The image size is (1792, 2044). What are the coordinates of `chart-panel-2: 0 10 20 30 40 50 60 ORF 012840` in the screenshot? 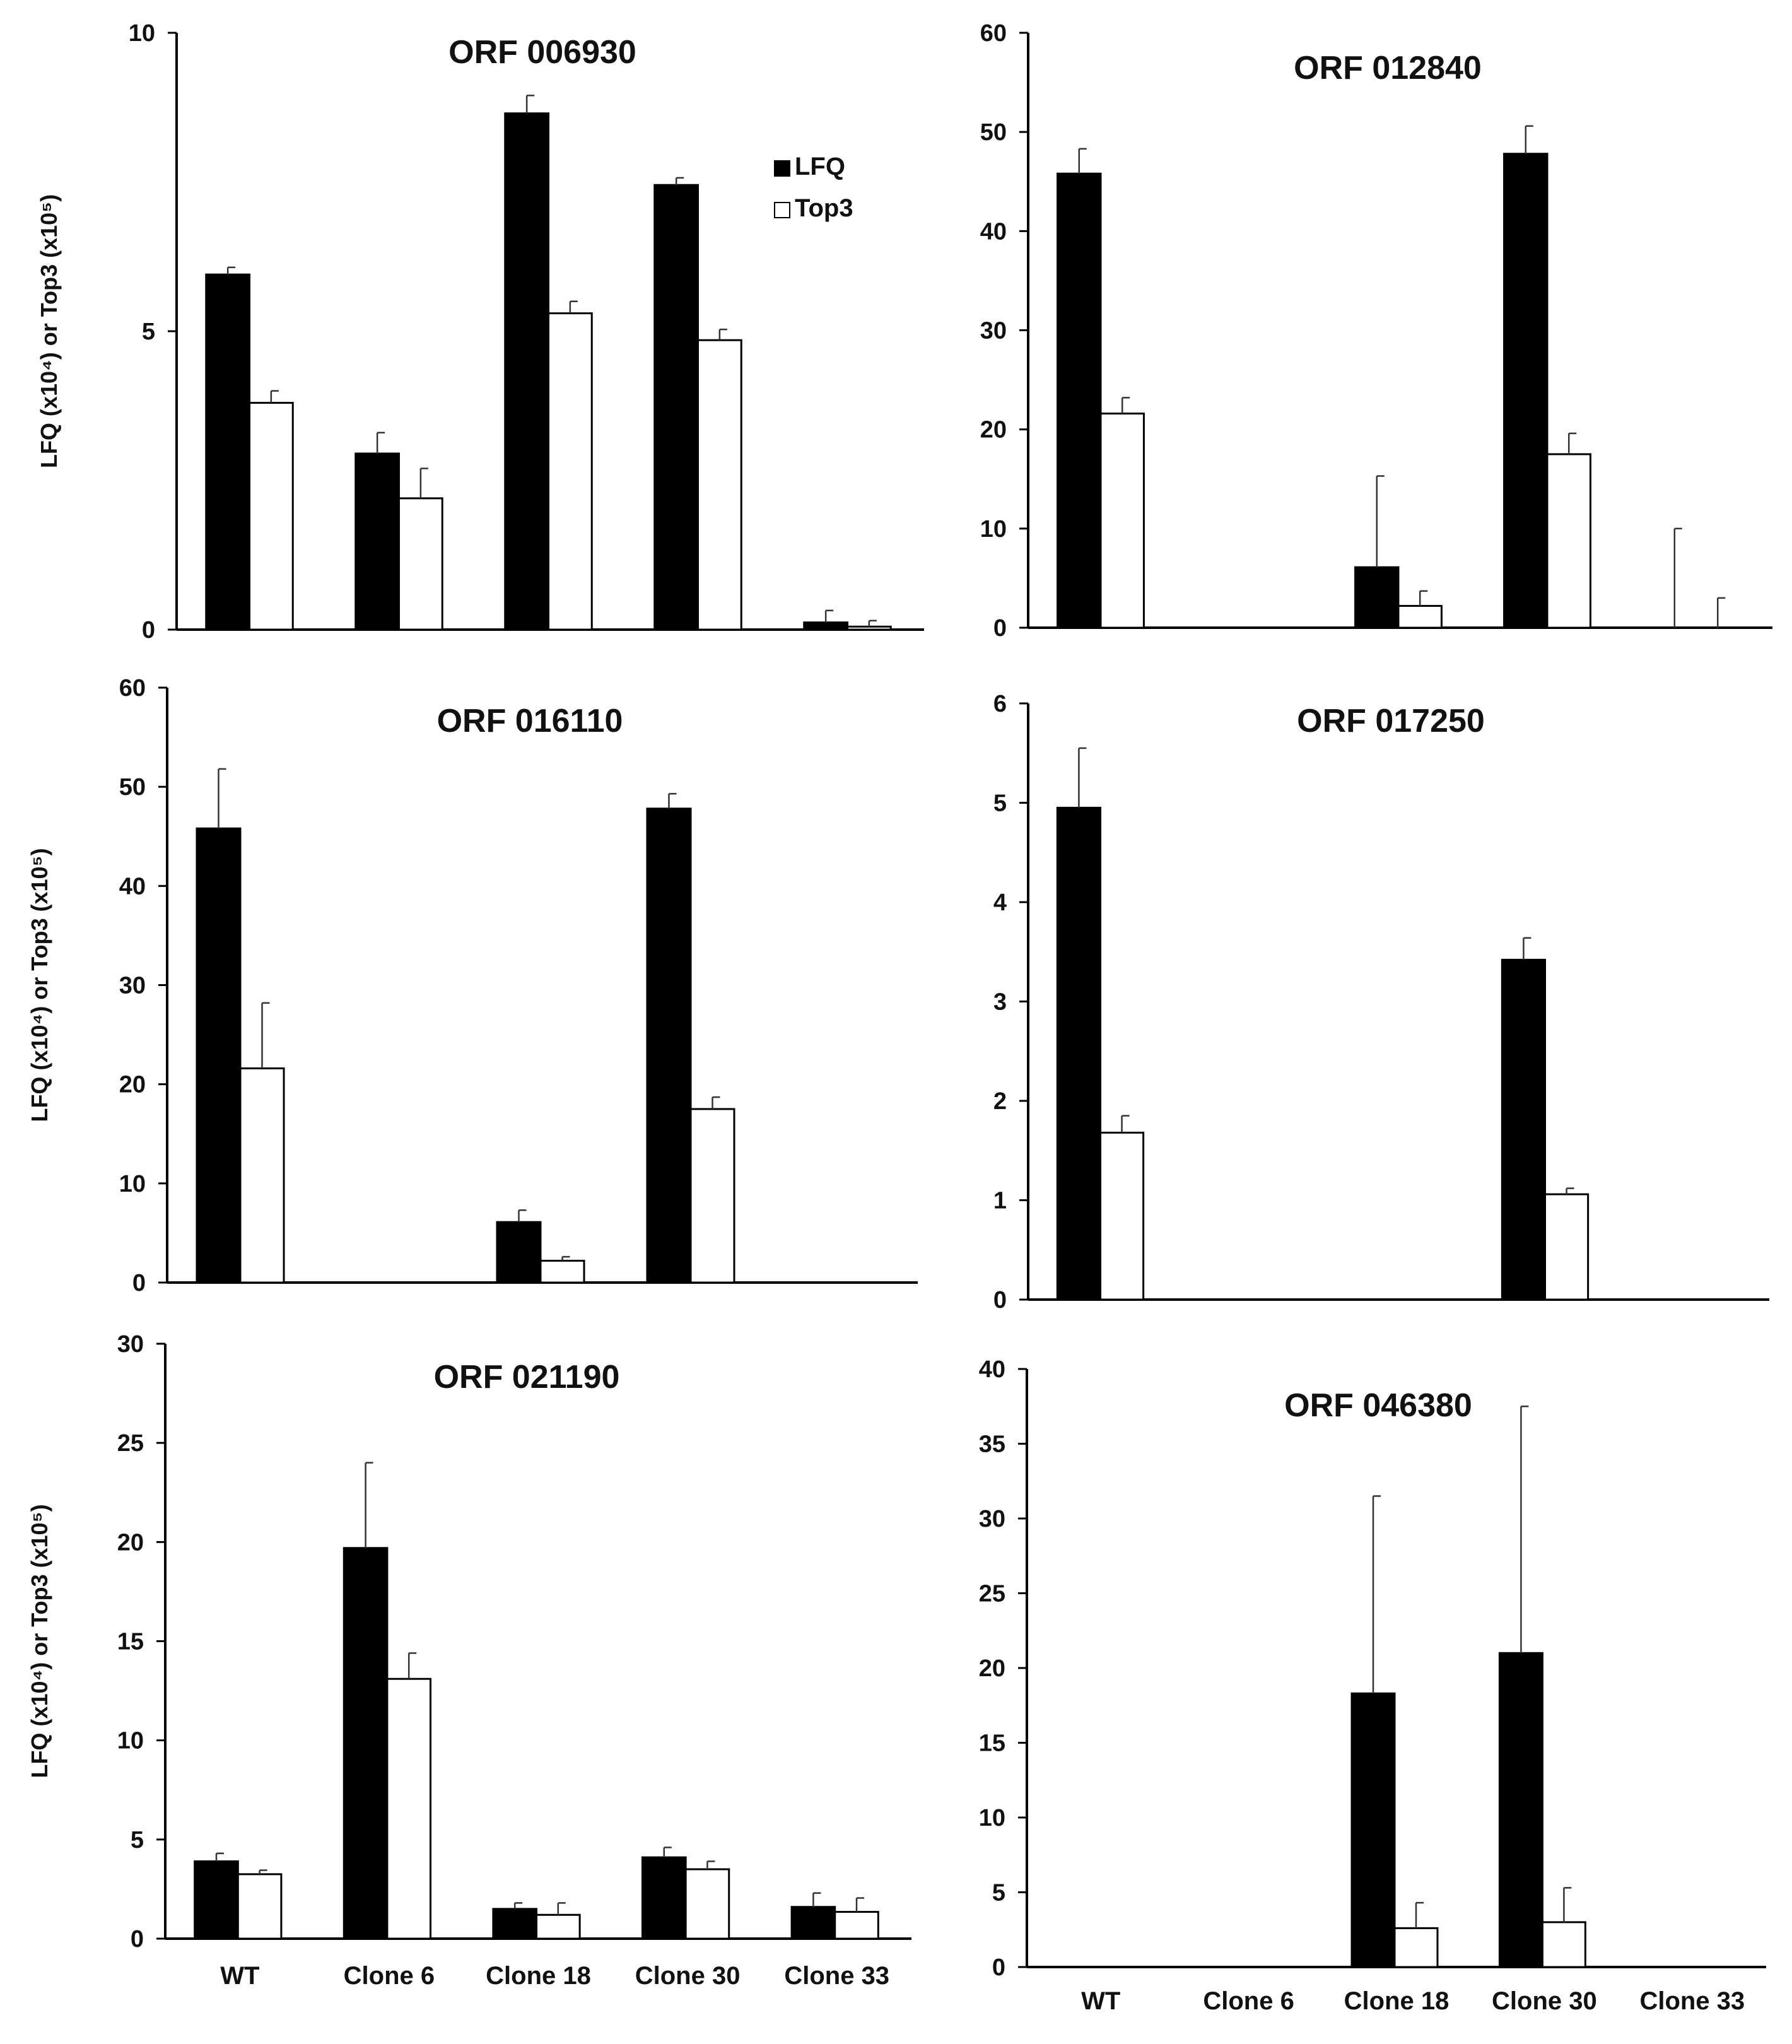 It's located at (1376, 331).